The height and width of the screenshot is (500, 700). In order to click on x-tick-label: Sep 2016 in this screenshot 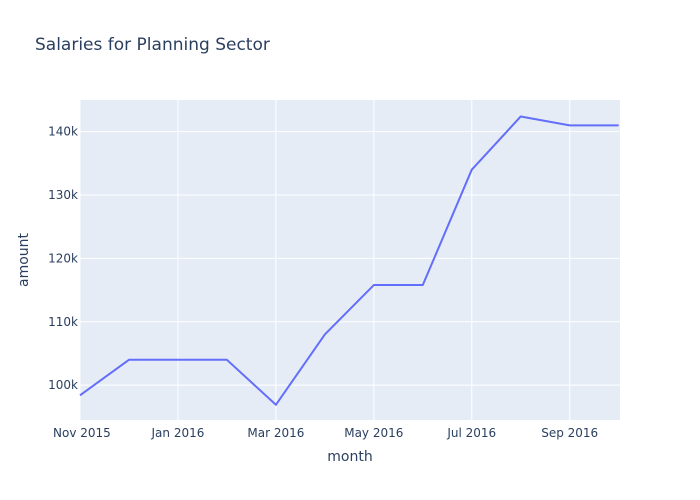, I will do `click(569, 433)`.